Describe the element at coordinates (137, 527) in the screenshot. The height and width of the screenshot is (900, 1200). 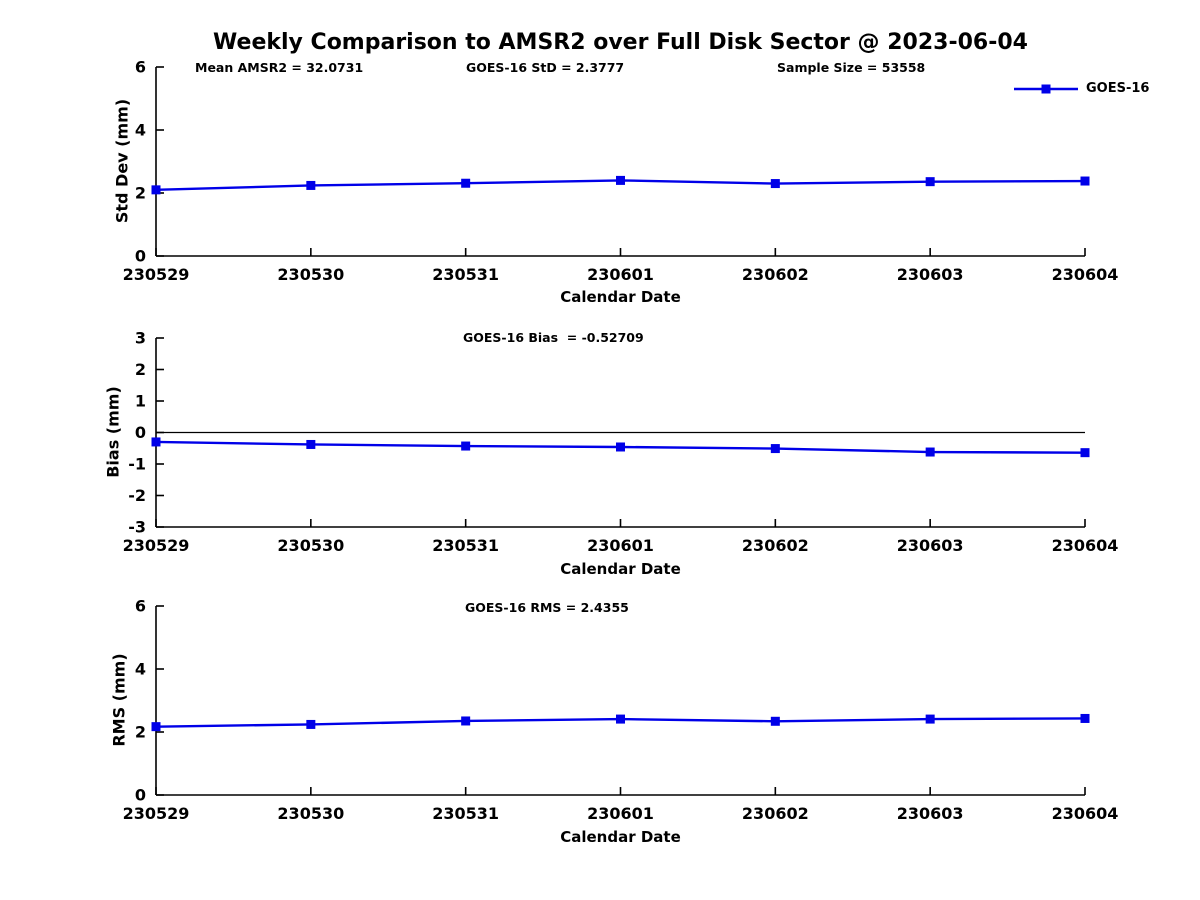
I see `y-tick-label: -3` at that location.